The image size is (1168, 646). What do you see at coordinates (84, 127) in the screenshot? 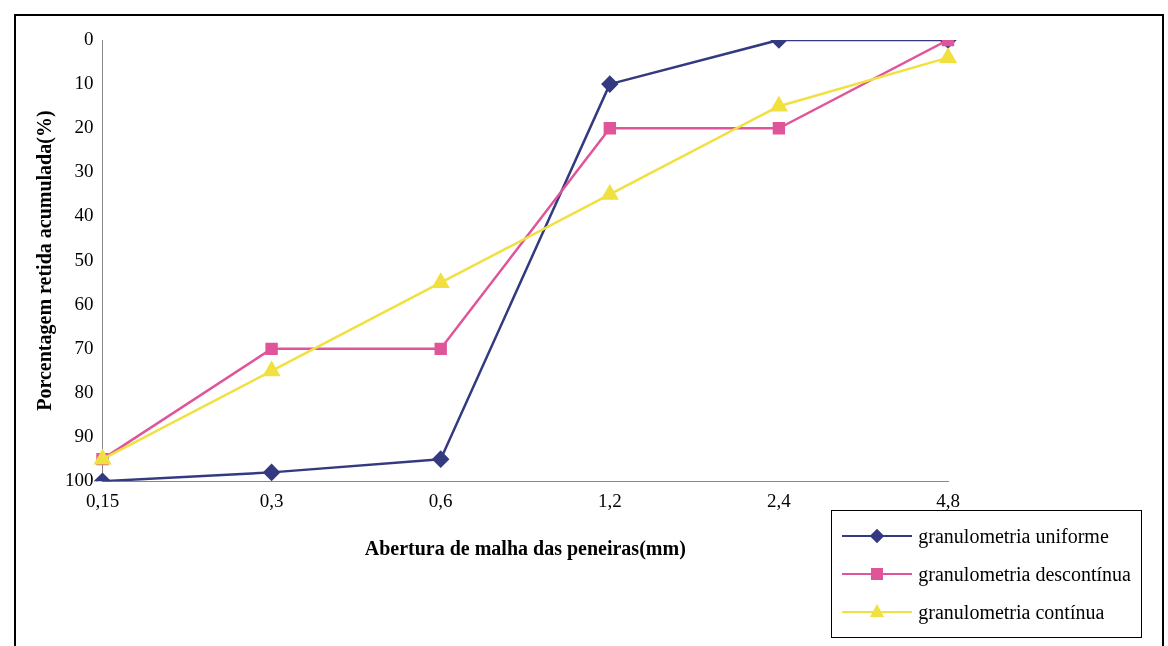
I see `y-tick-label: 20` at bounding box center [84, 127].